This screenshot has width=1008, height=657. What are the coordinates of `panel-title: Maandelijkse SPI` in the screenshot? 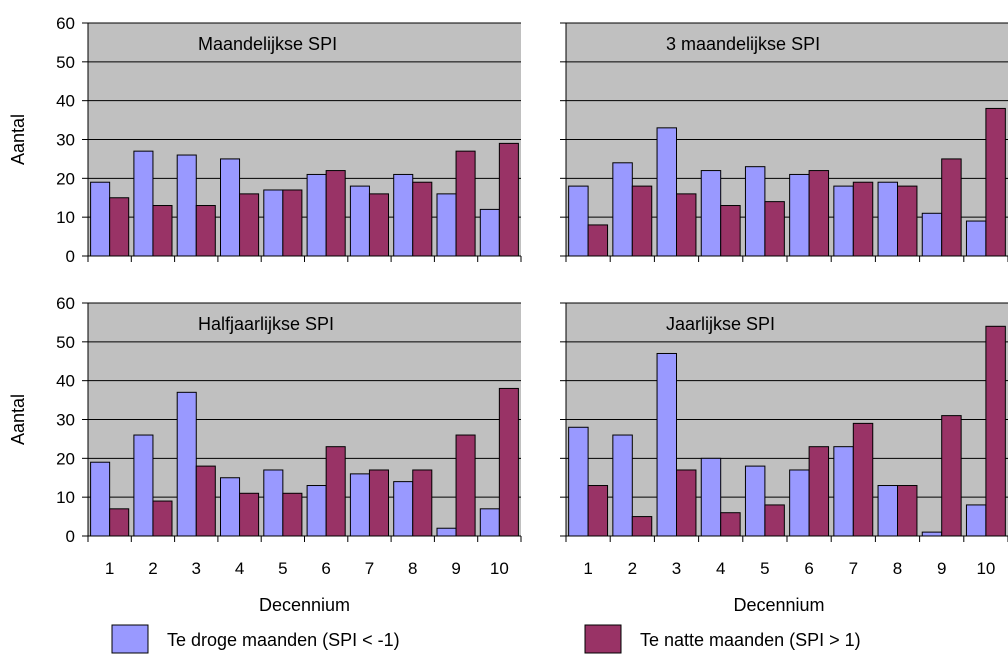 It's located at (267, 44).